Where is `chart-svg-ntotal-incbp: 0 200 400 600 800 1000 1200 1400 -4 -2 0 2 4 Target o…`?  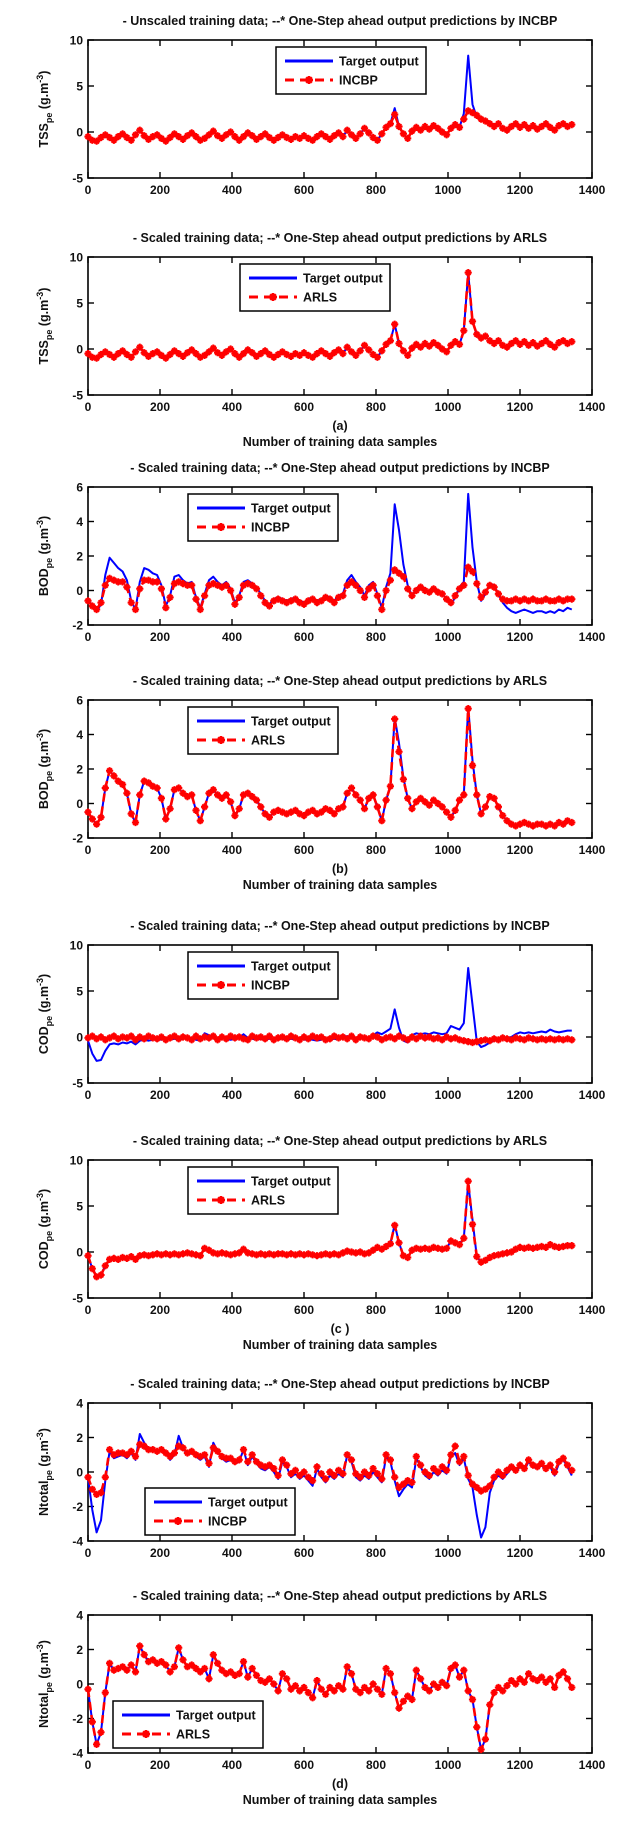
chart-svg-ntotal-incbp: 0 200 400 600 800 1000 1200 1400 -4 -2 0 2 4 Target o… is located at coordinates (339, 1479).